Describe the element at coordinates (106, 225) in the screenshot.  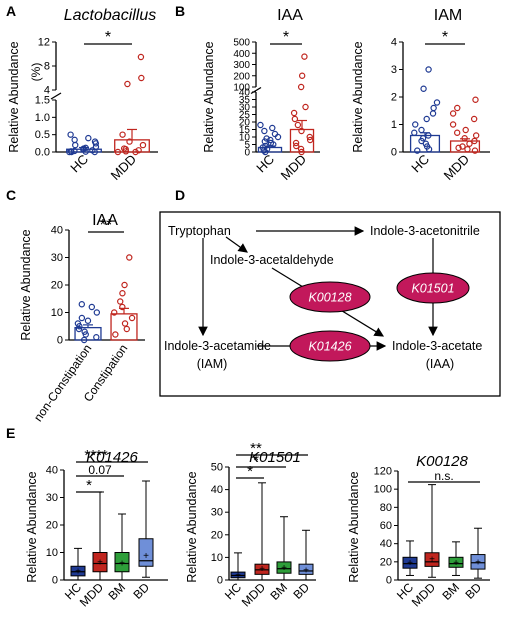
I see `significance-label: **` at that location.